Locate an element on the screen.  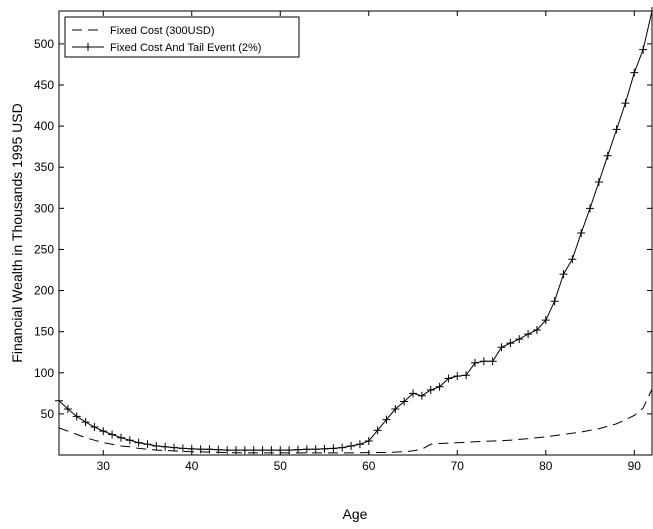
y-tick-label: 350 is located at coordinates (44, 167).